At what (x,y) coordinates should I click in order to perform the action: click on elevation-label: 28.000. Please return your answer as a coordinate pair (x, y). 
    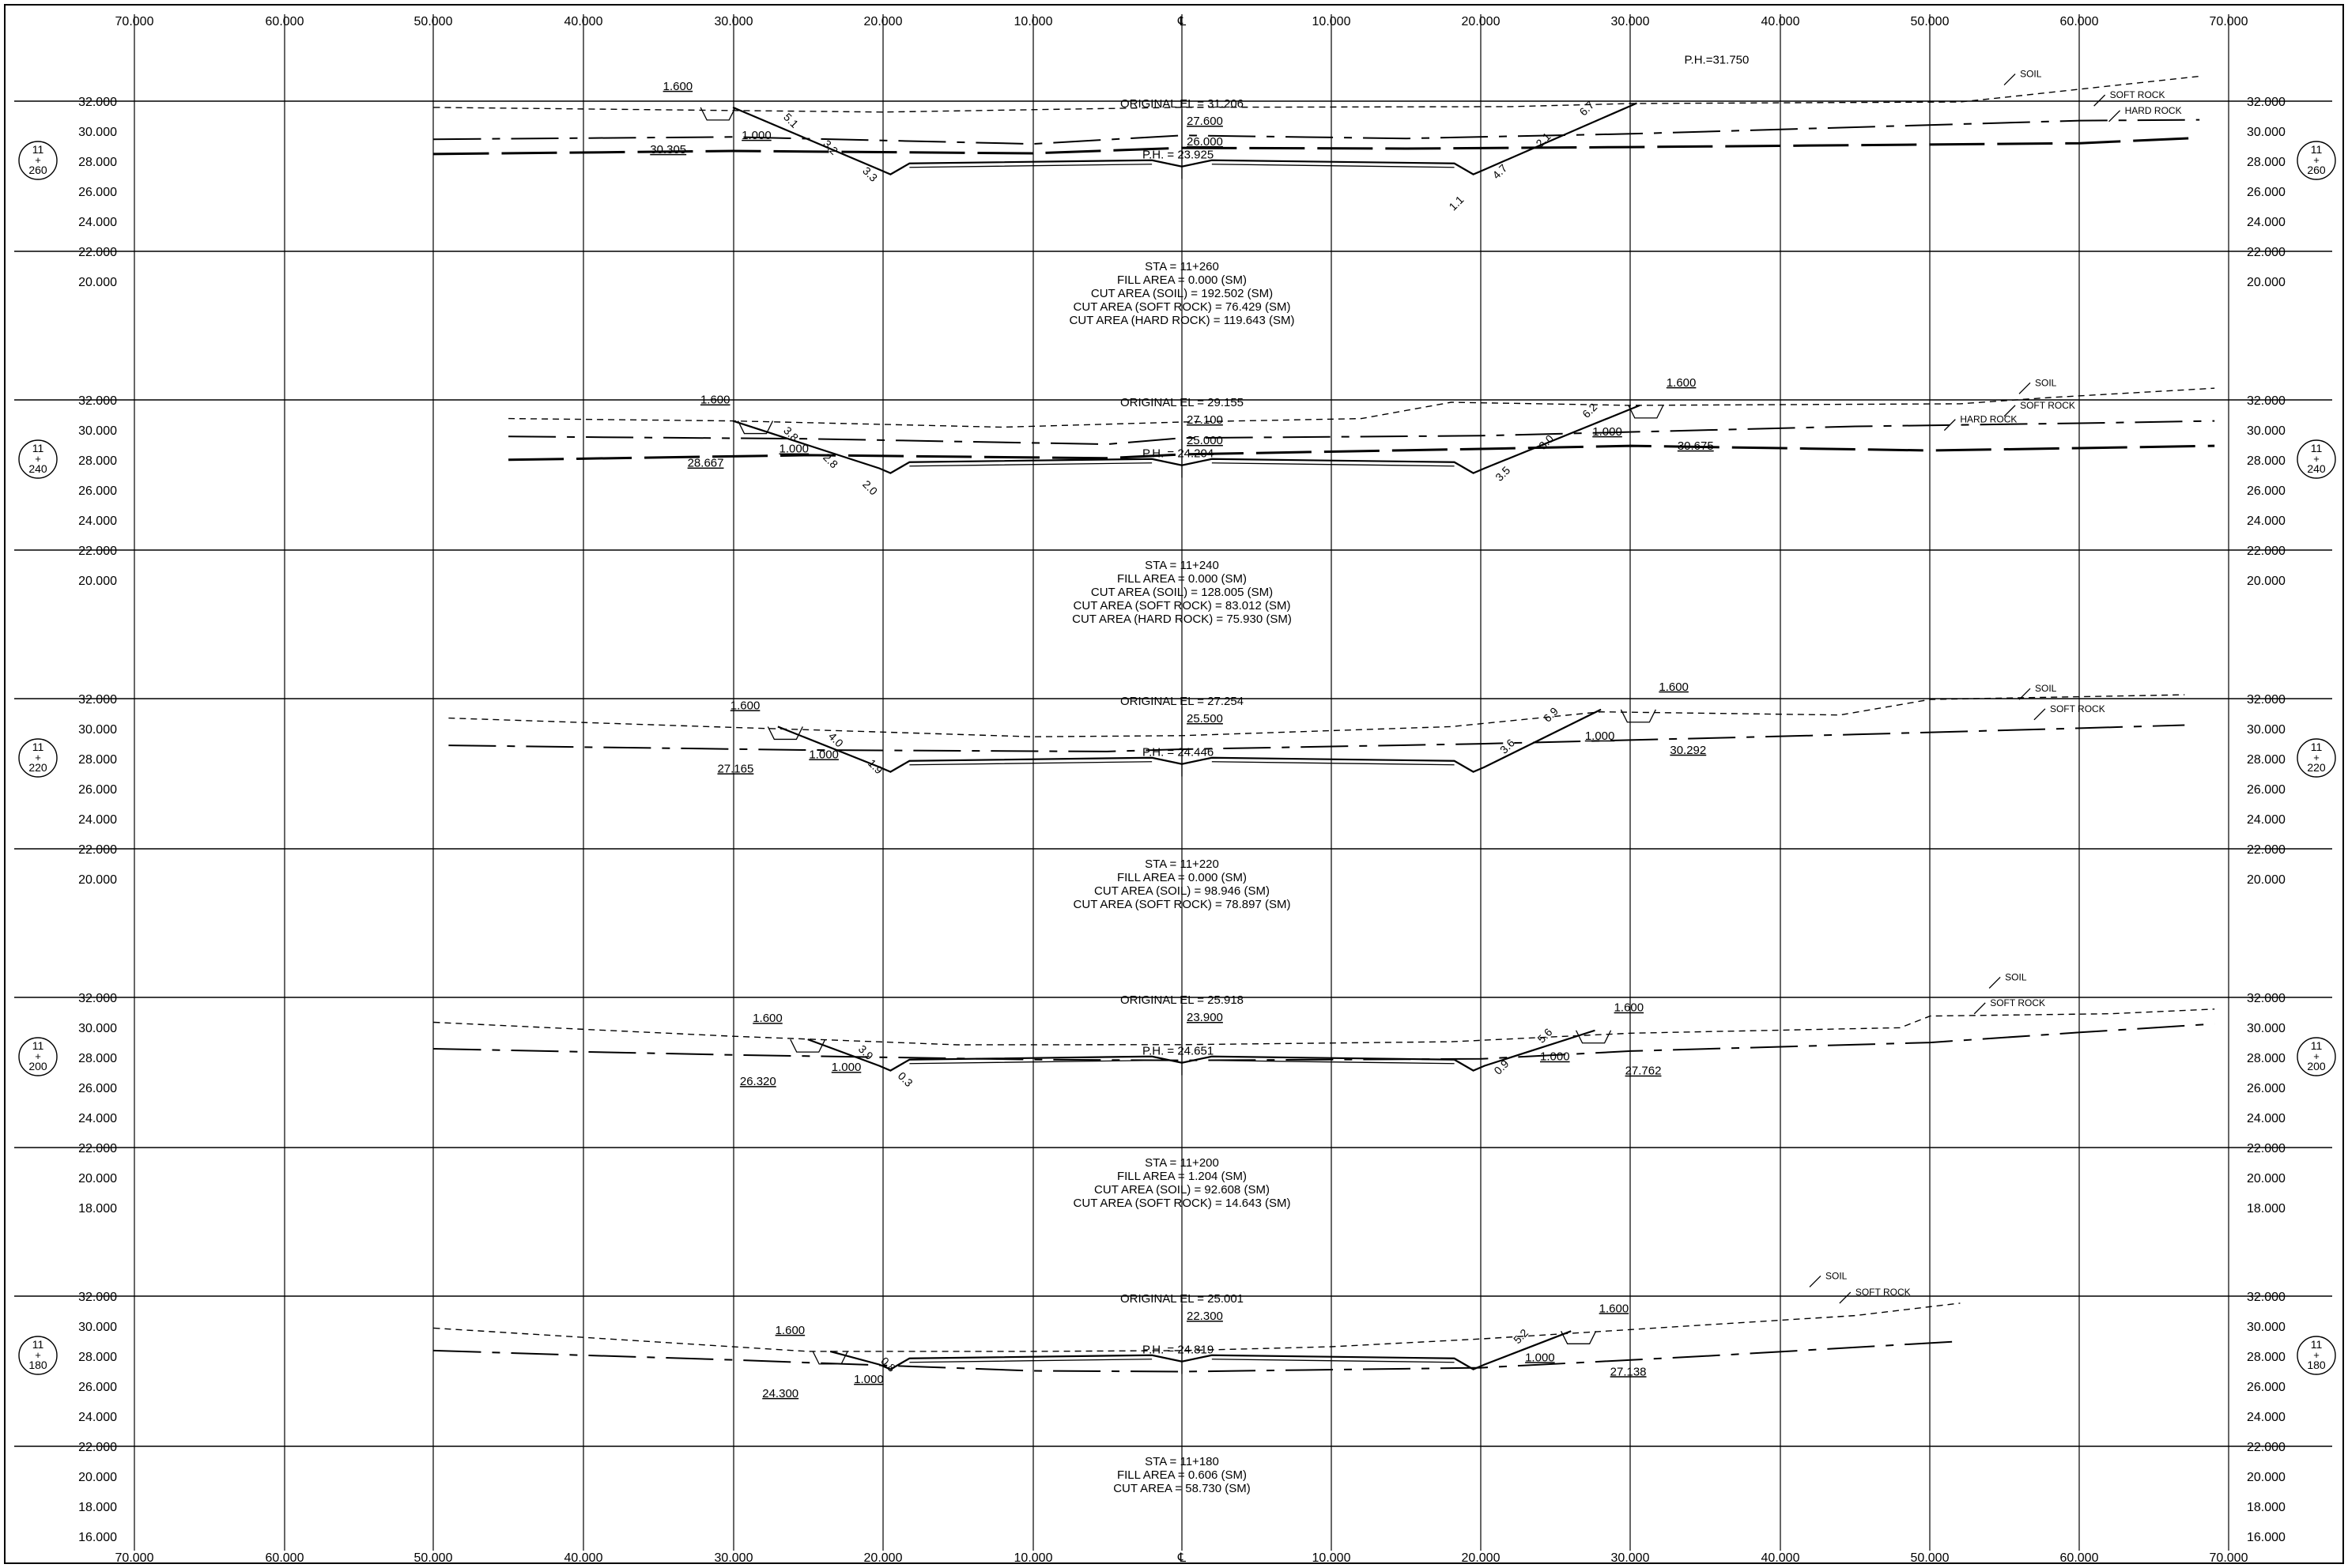
    Looking at the image, I should click on (97, 1357).